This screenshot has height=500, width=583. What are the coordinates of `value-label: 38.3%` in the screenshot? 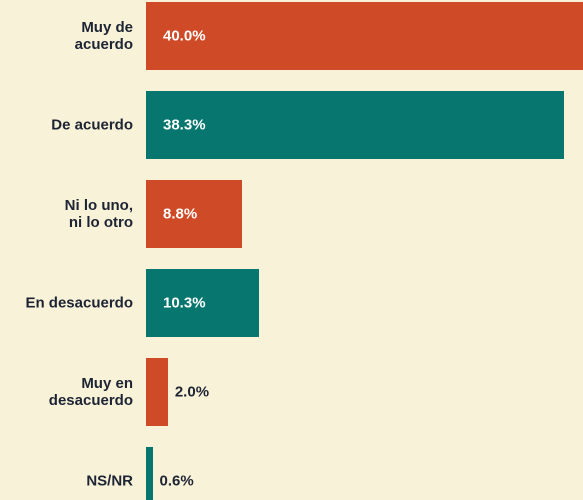 It's located at (184, 125).